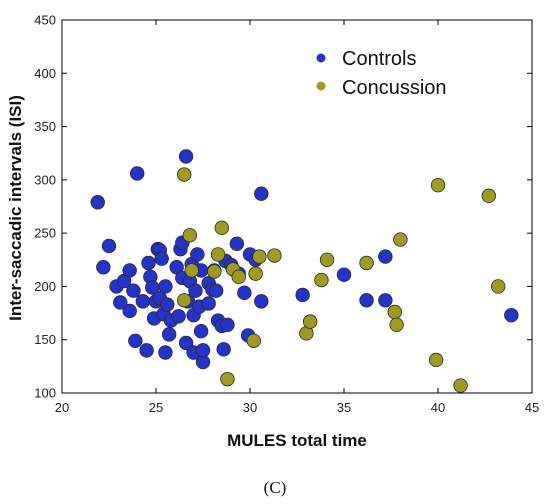  Describe the element at coordinates (156, 407) in the screenshot. I see `x-tick-label: 25` at that location.